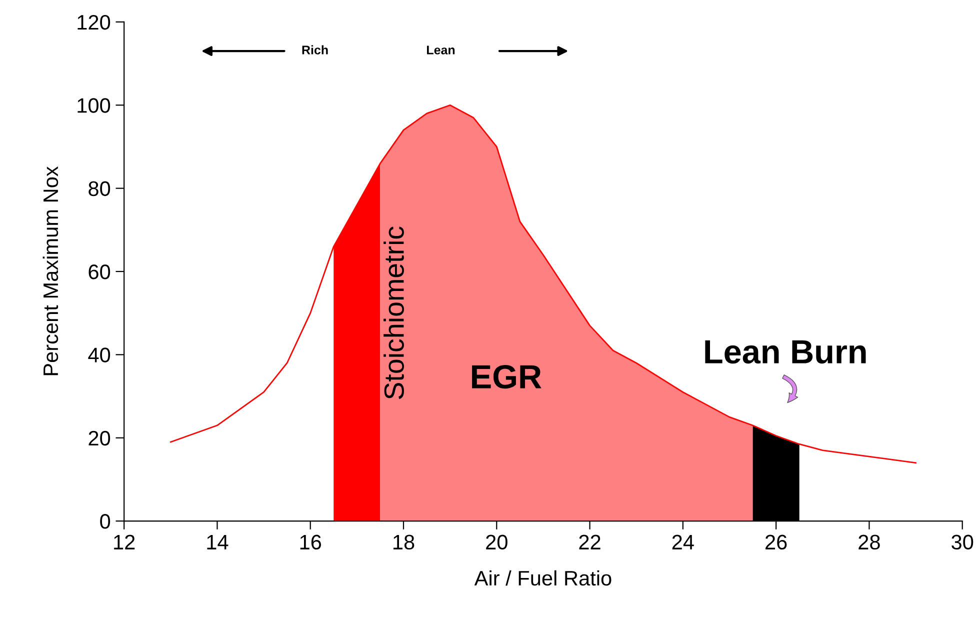  What do you see at coordinates (99, 355) in the screenshot?
I see `y-tick-label: 40` at bounding box center [99, 355].